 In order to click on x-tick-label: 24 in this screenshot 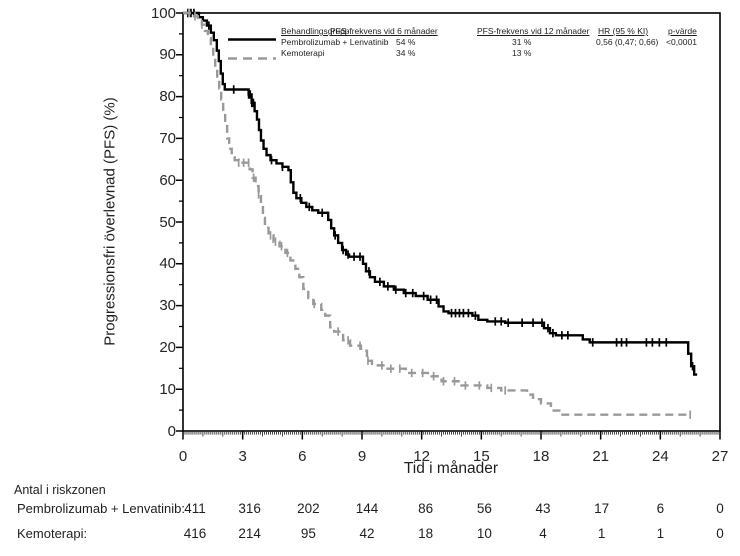, I will do `click(660, 456)`.